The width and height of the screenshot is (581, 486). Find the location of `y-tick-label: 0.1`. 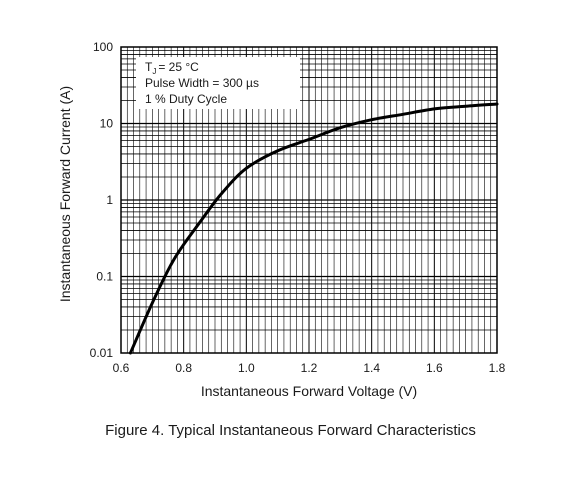

y-tick-label: 0.1 is located at coordinates (104, 277).